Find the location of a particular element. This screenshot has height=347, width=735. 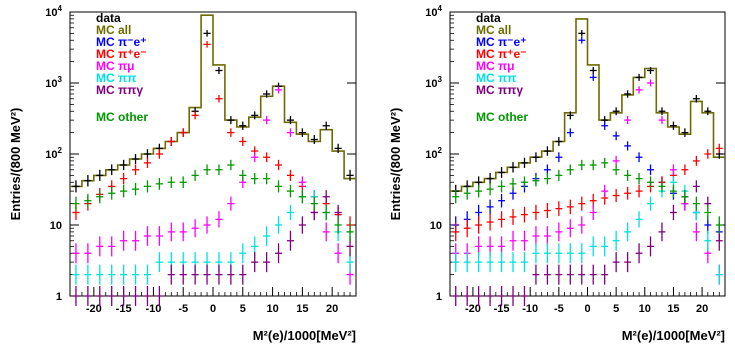

y-tick-exponent: 3 is located at coordinates (440, 79).